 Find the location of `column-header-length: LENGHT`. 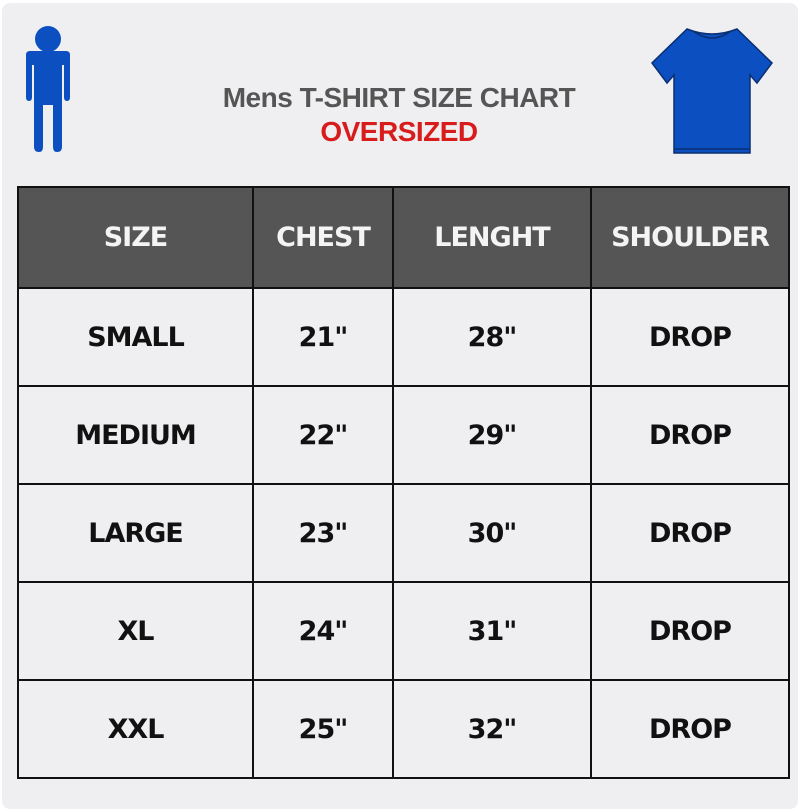

column-header-length: LENGHT is located at coordinates (492, 237).